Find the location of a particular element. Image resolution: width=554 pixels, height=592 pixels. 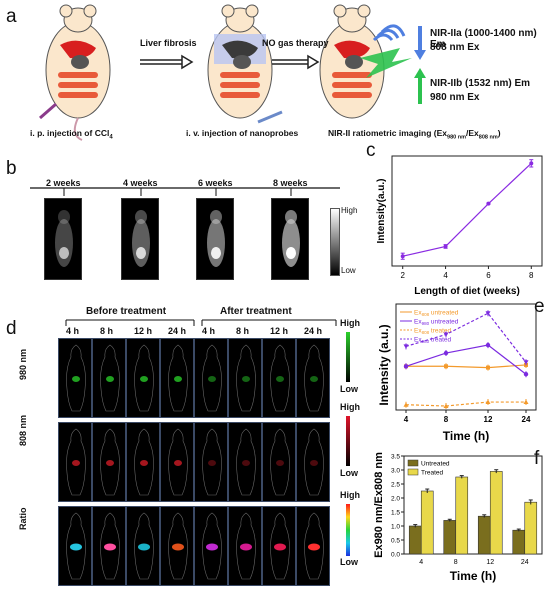

week-label-4: 8 weeks is located at coordinates (290, 183).